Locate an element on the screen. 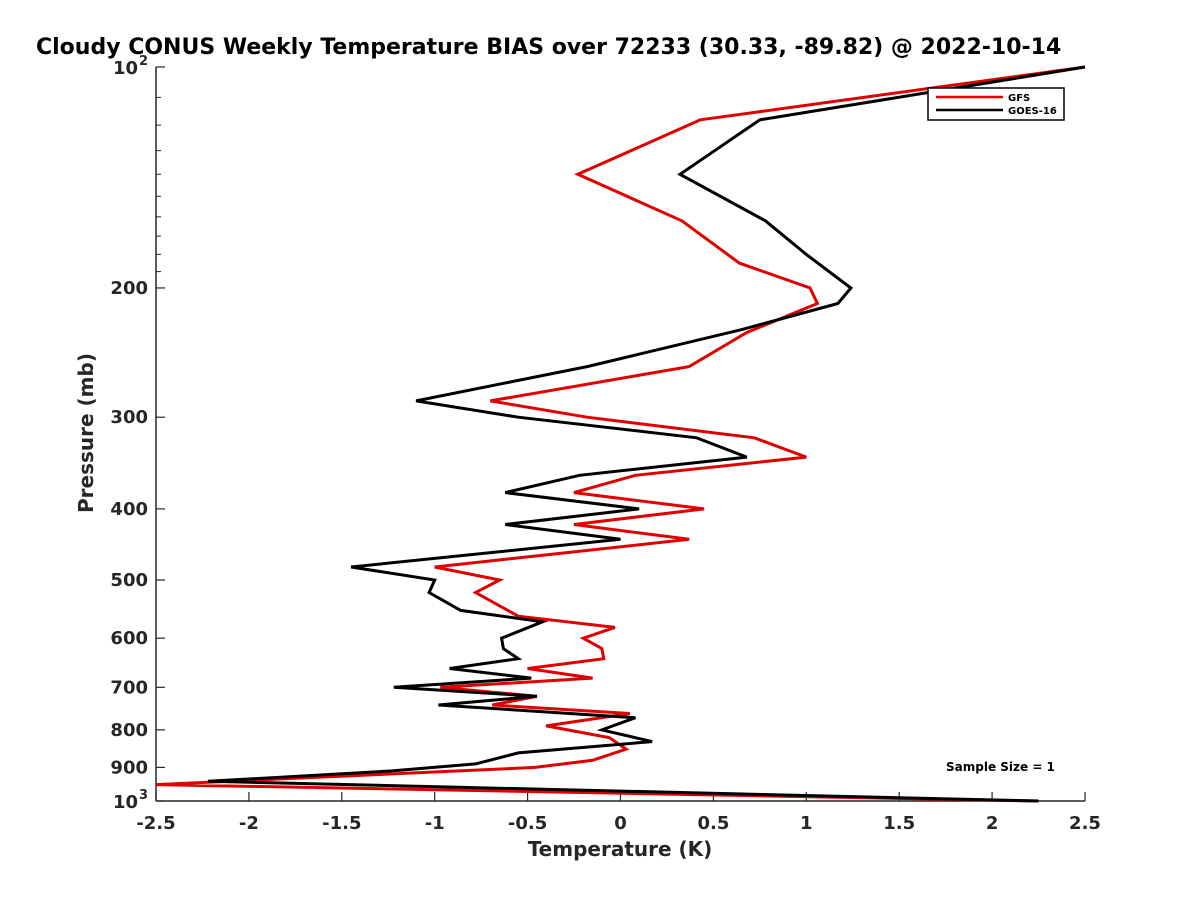 Image resolution: width=1200 pixels, height=900 pixels. x-tick-label: 0 is located at coordinates (620, 823).